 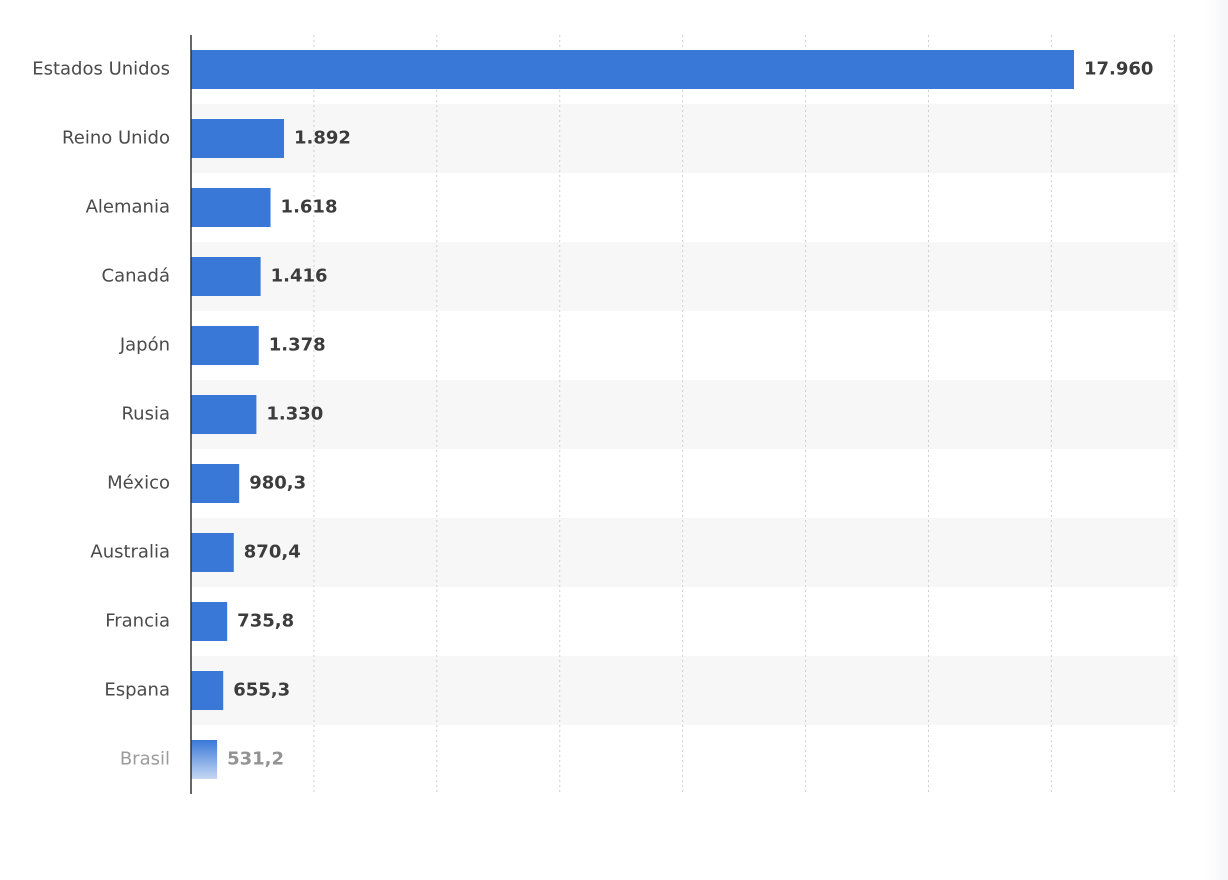 What do you see at coordinates (137, 621) in the screenshot?
I see `category-label: Francia` at bounding box center [137, 621].